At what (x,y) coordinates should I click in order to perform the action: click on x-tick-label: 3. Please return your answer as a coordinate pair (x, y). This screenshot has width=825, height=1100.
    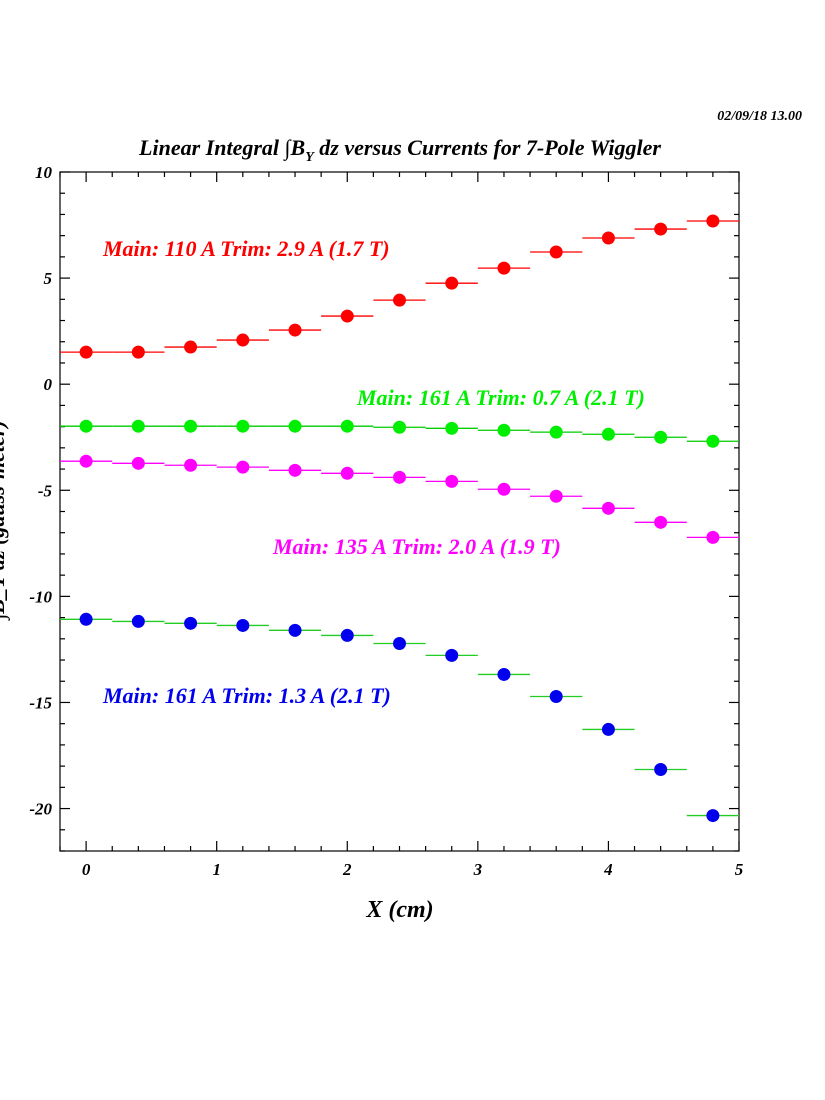
    Looking at the image, I should click on (478, 869).